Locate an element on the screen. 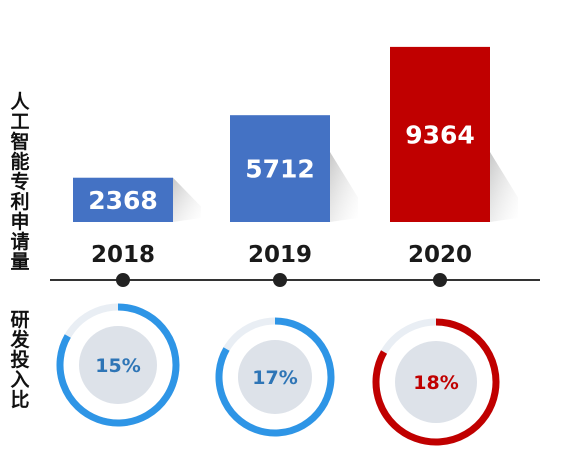 The height and width of the screenshot is (462, 567). year-label-2018: 2018 is located at coordinates (123, 255).